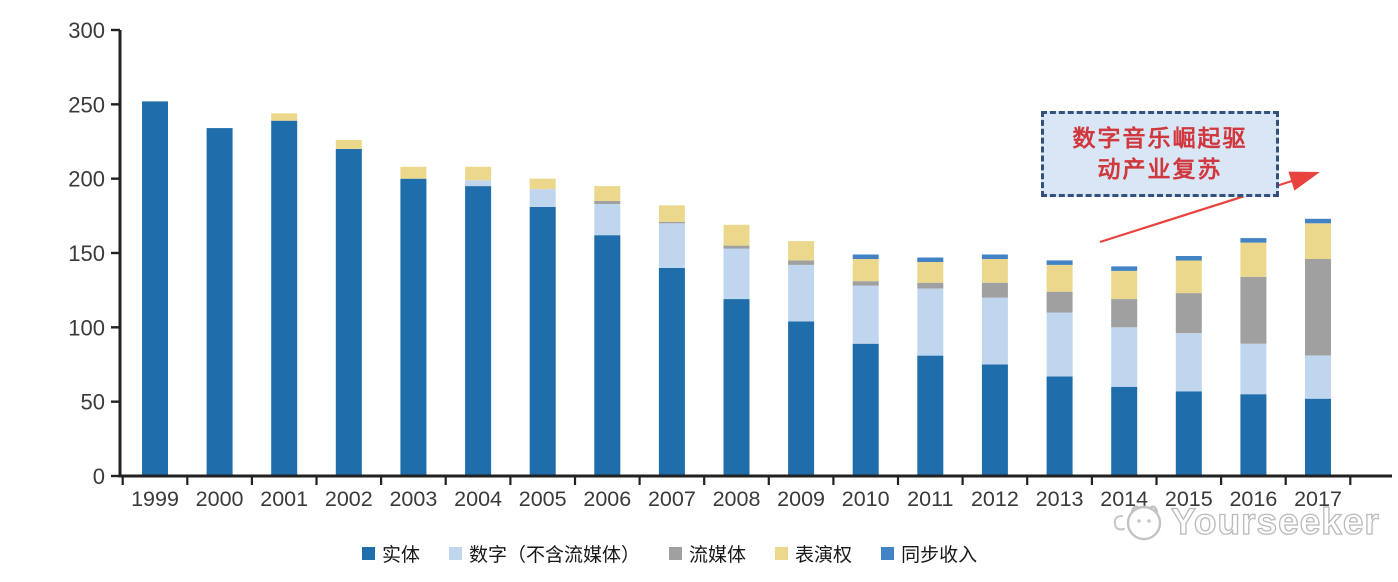  What do you see at coordinates (155, 499) in the screenshot?
I see `x-axis-label: 1999` at bounding box center [155, 499].